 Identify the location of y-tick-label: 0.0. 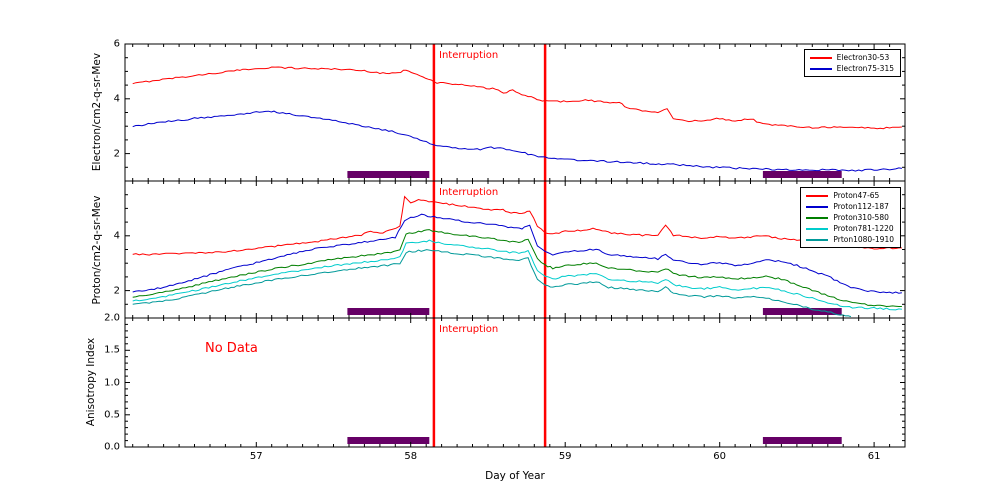
(112, 447).